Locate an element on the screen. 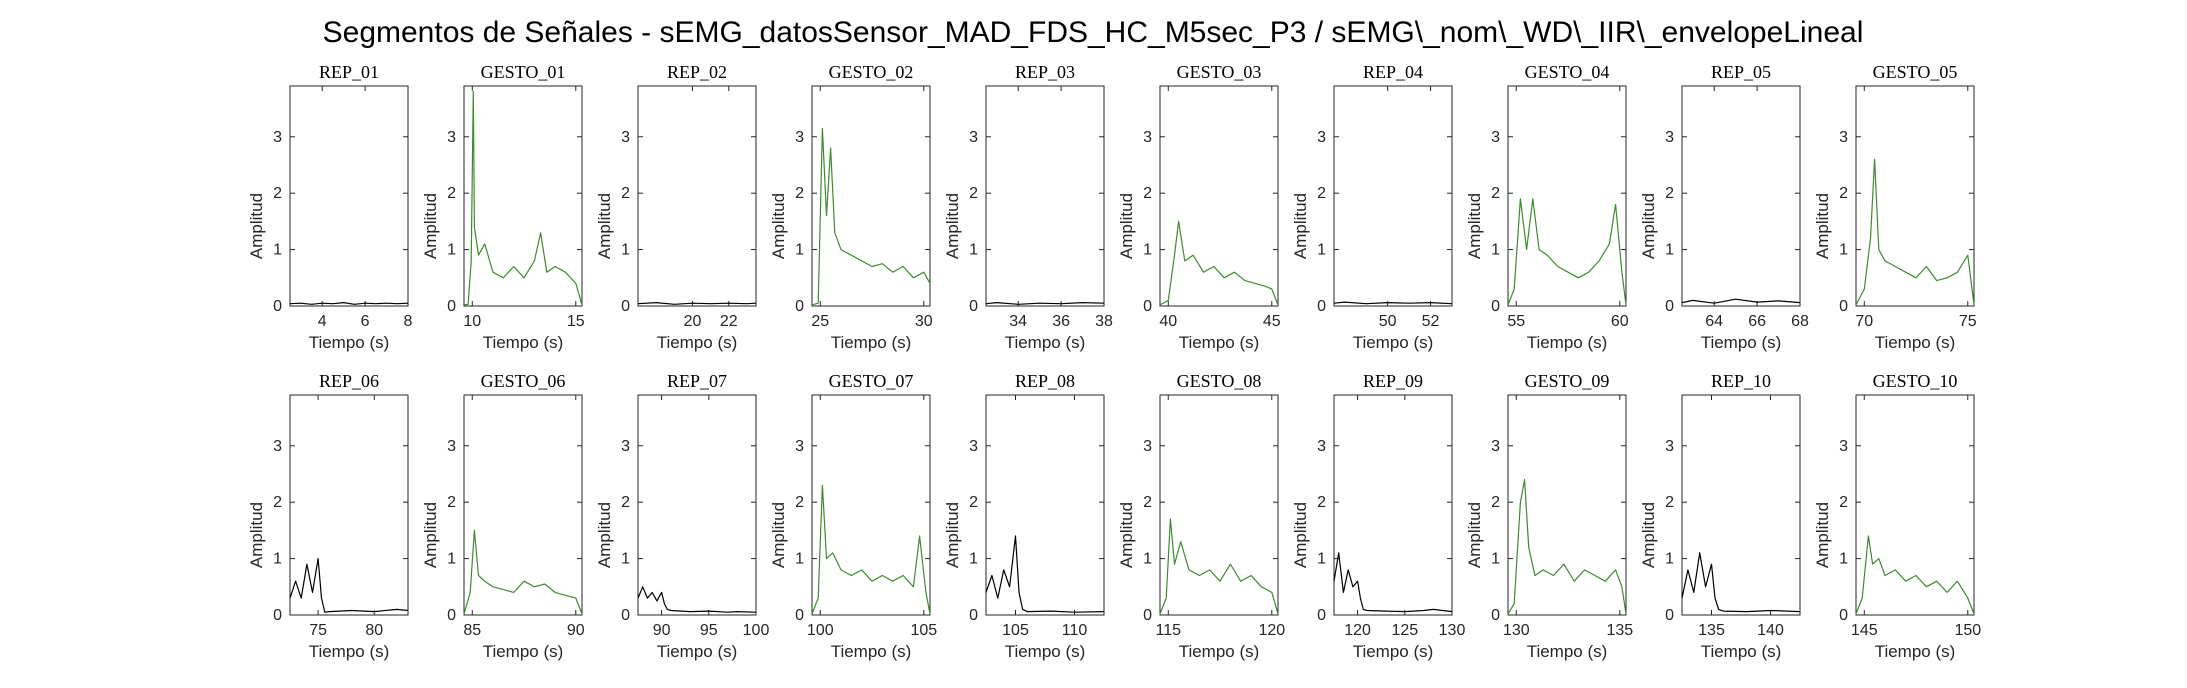 The height and width of the screenshot is (688, 2187). subplot-gesto-05: 0 1 2 3 70 75 GESTO_05 Tiempo (s) Amplitud is located at coordinates (1895, 207).